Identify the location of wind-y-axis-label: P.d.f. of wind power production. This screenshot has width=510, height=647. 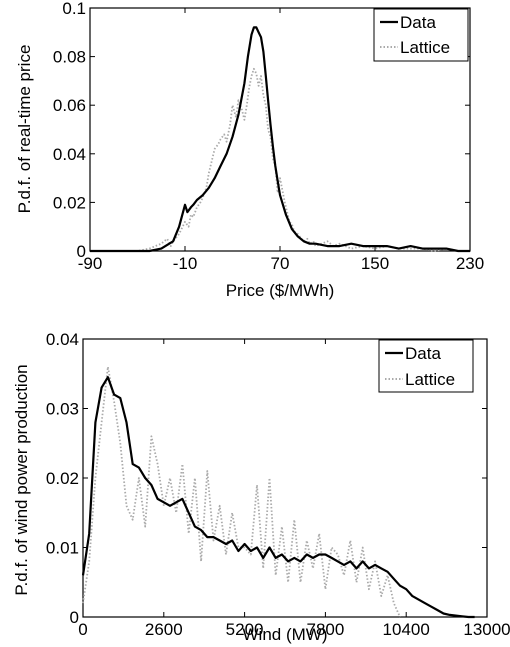
(21, 479).